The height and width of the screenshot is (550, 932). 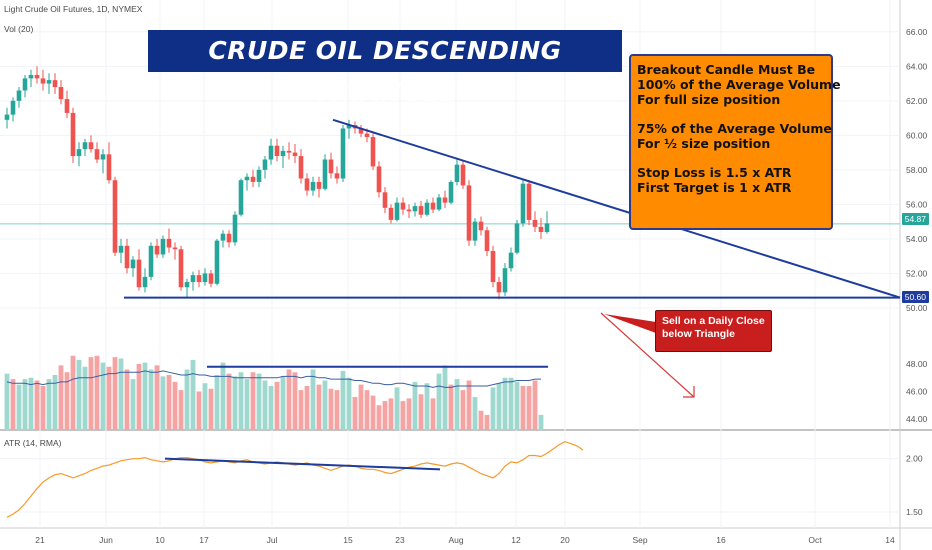 What do you see at coordinates (917, 308) in the screenshot?
I see `y-tick-label: 50.00` at bounding box center [917, 308].